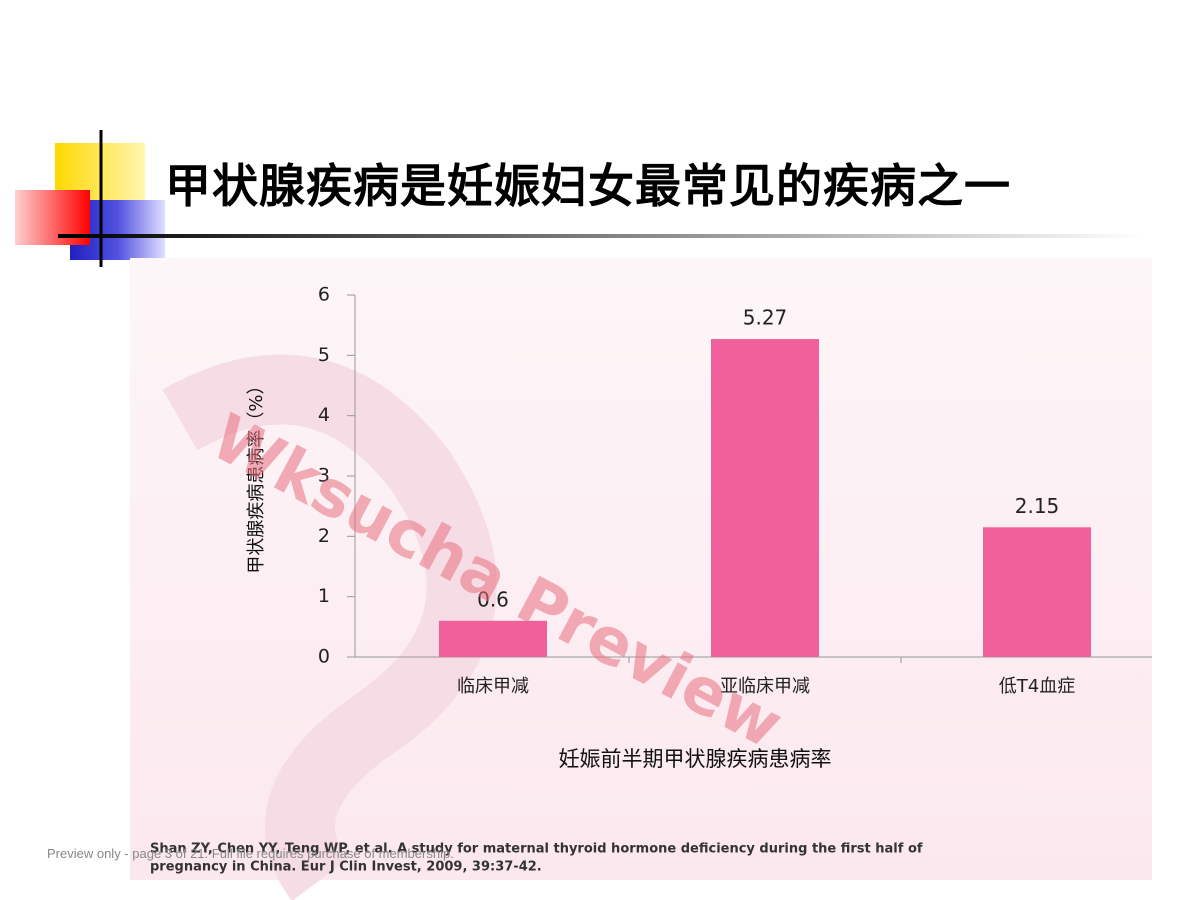 The image size is (1200, 900). Describe the element at coordinates (600, 236) in the screenshot. I see `title-rule` at that location.